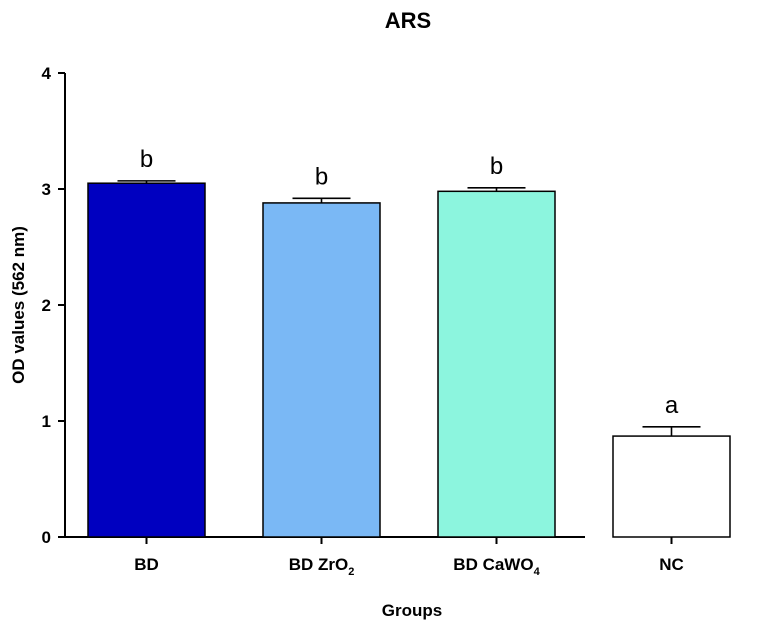 The height and width of the screenshot is (629, 765). Describe the element at coordinates (322, 566) in the screenshot. I see `category-label-1: BD ZrO2` at that location.